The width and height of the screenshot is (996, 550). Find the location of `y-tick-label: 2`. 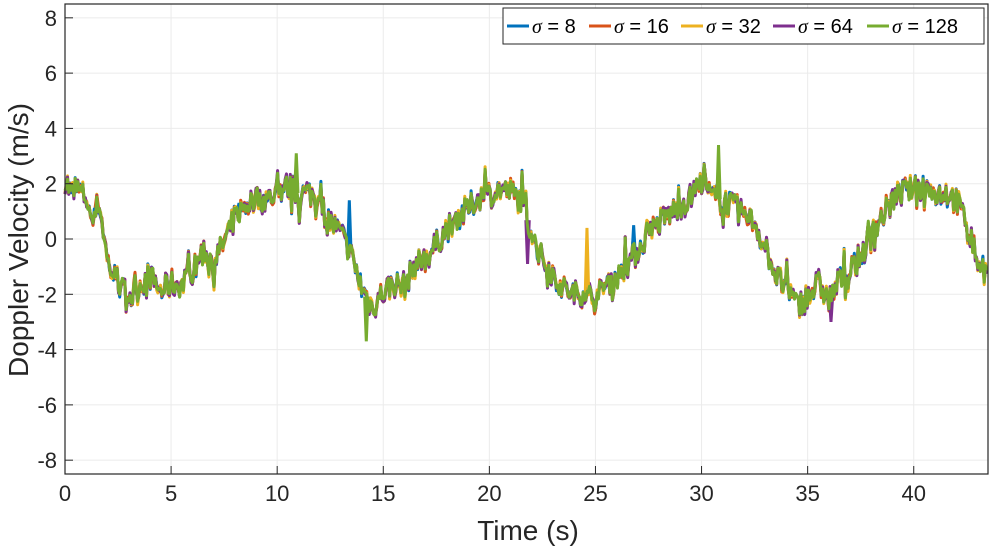

y-tick-label: 2 is located at coordinates (51, 184).